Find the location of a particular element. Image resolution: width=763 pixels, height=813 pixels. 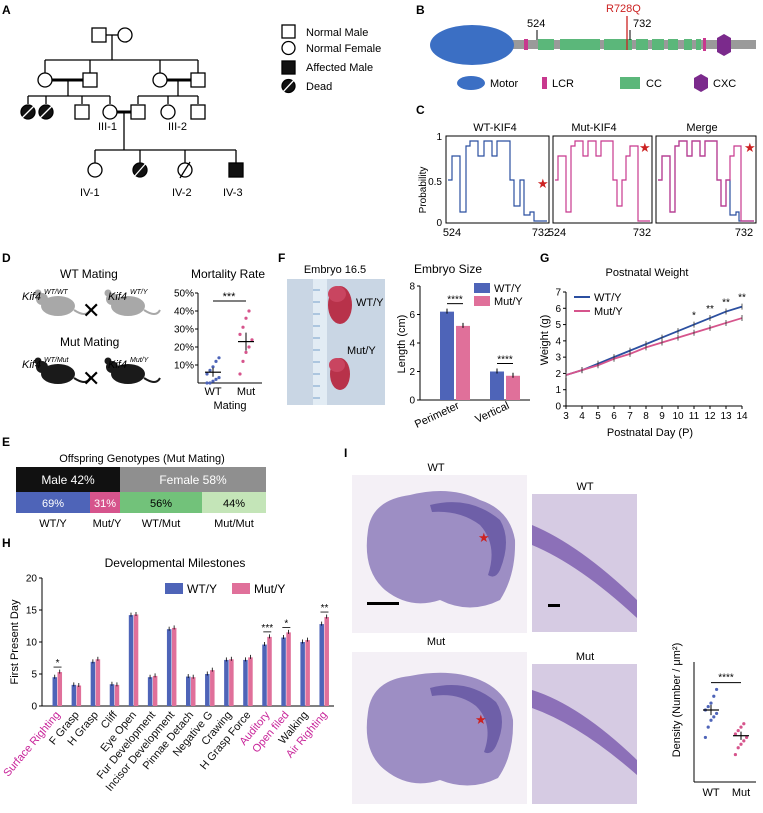

f-ytick: 6 is located at coordinates (412, 315).